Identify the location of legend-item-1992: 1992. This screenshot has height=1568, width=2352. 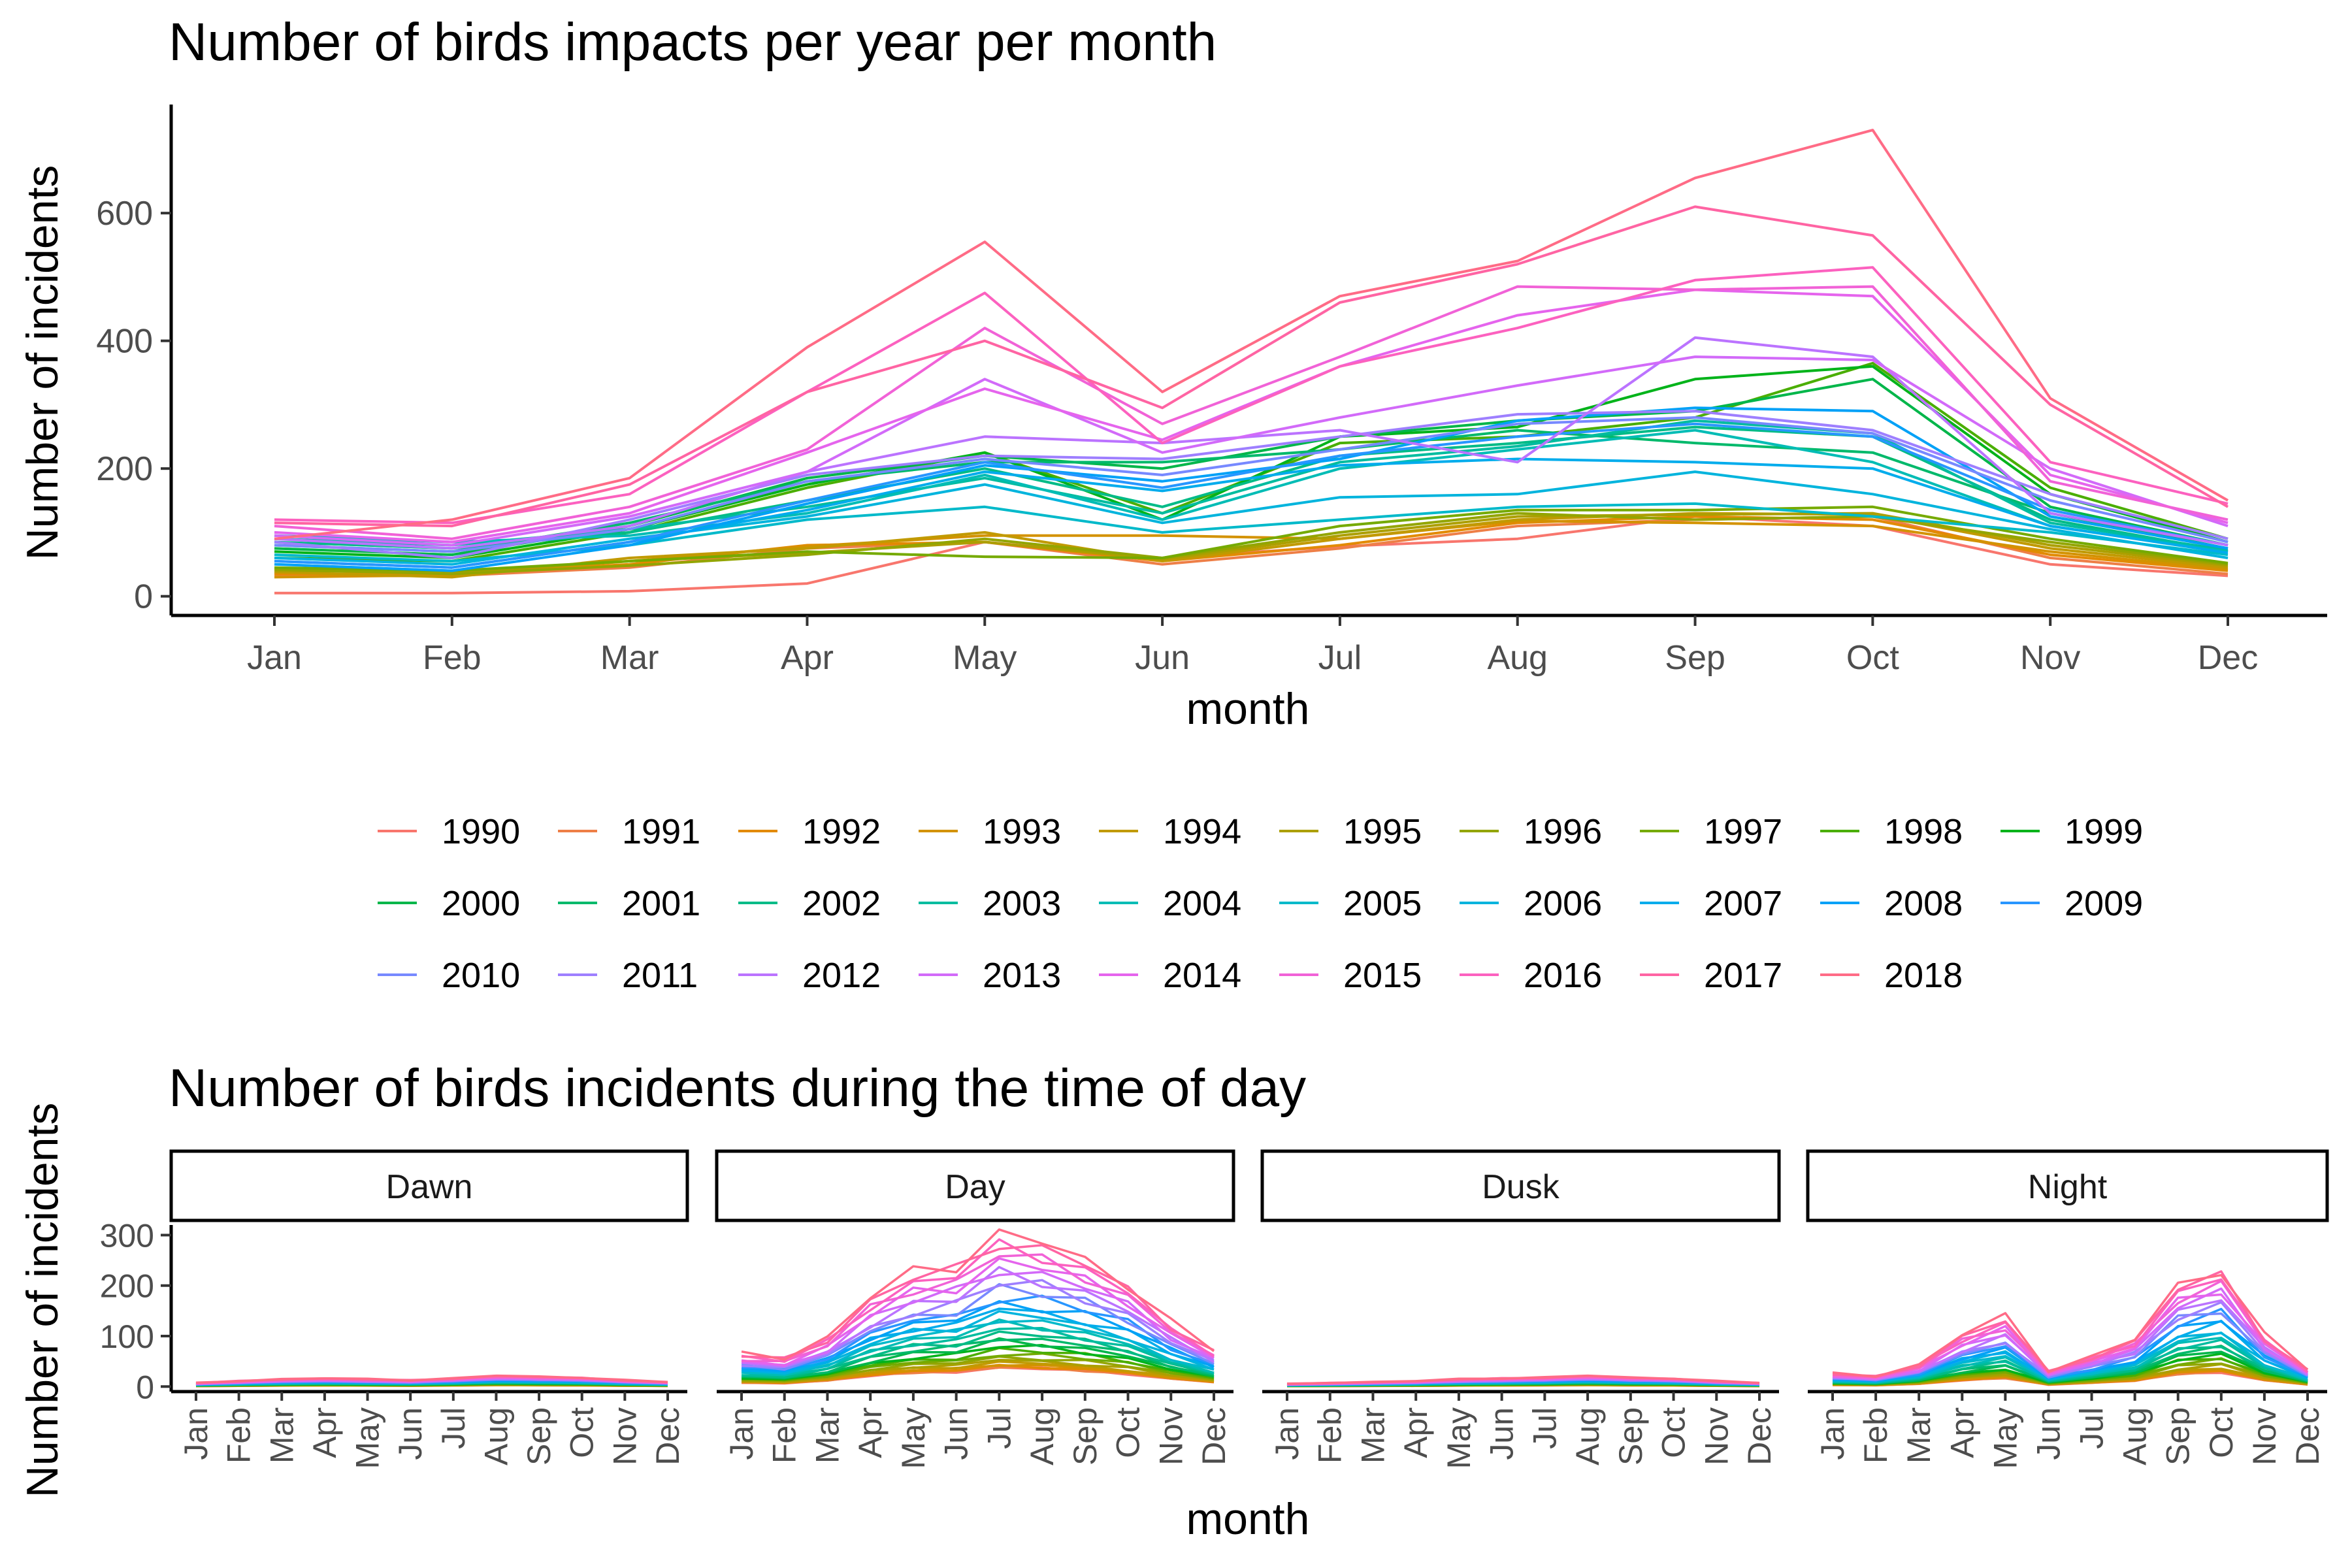
(809, 831).